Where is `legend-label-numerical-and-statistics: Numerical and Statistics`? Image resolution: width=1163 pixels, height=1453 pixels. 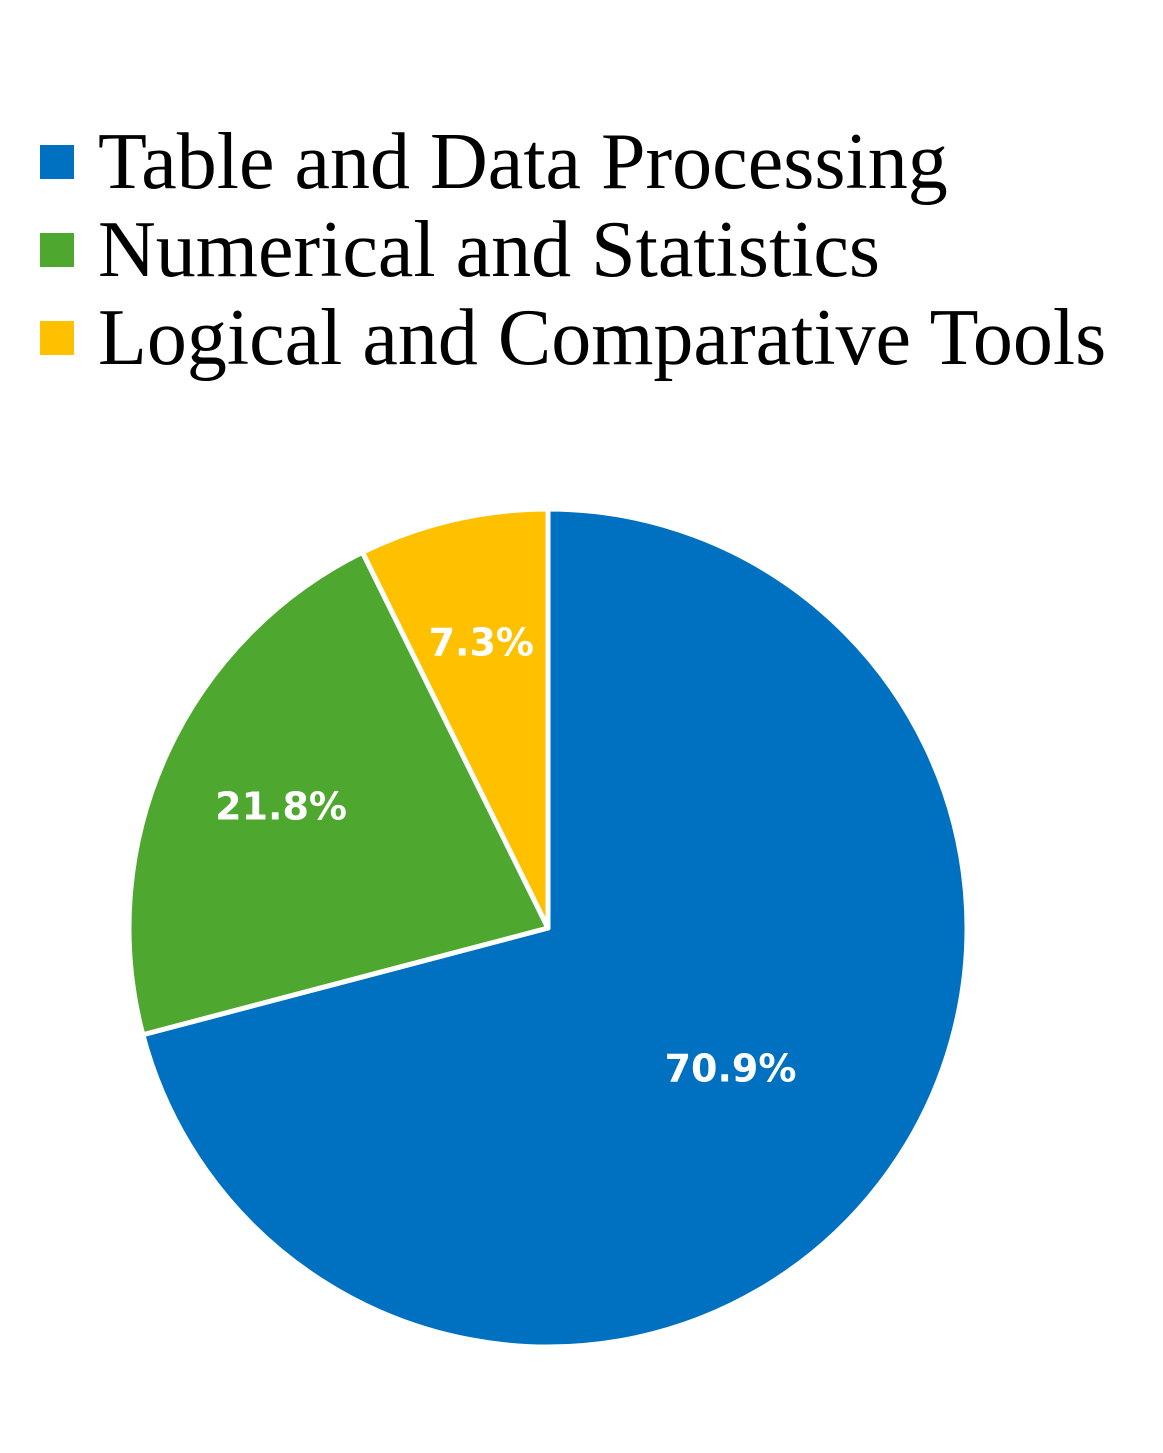 legend-label-numerical-and-statistics: Numerical and Statistics is located at coordinates (489, 250).